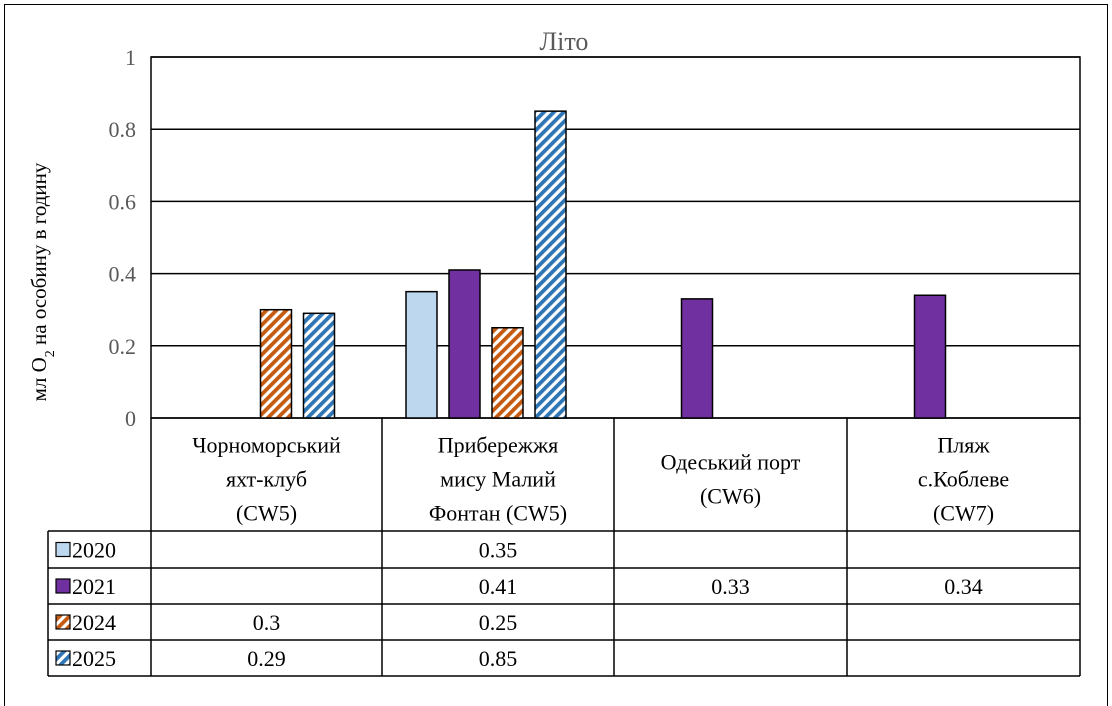 Image resolution: width=1112 pixels, height=706 pixels. I want to click on table-value: 0.3, so click(267, 622).